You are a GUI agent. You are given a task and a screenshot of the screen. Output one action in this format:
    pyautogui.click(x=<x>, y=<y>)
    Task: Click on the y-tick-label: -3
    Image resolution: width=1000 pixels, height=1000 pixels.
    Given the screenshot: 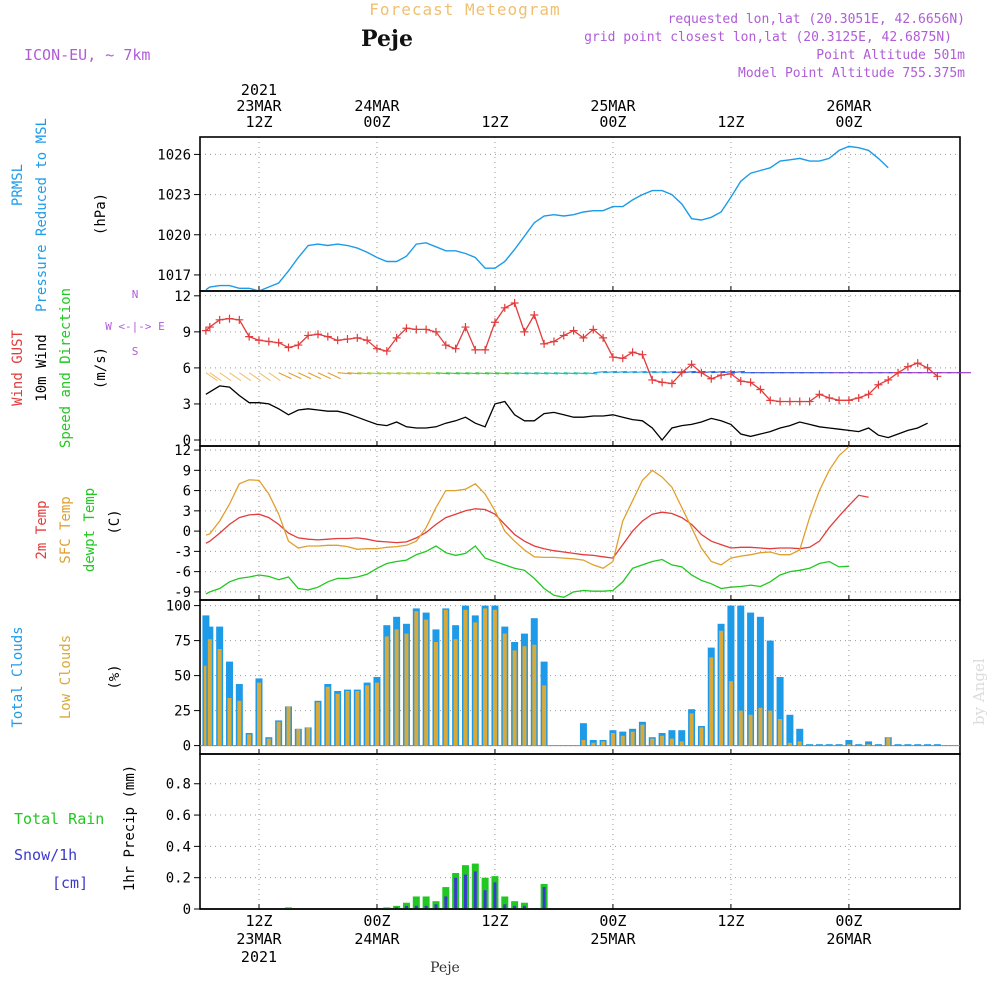 What is the action you would take?
    pyautogui.click(x=182, y=552)
    